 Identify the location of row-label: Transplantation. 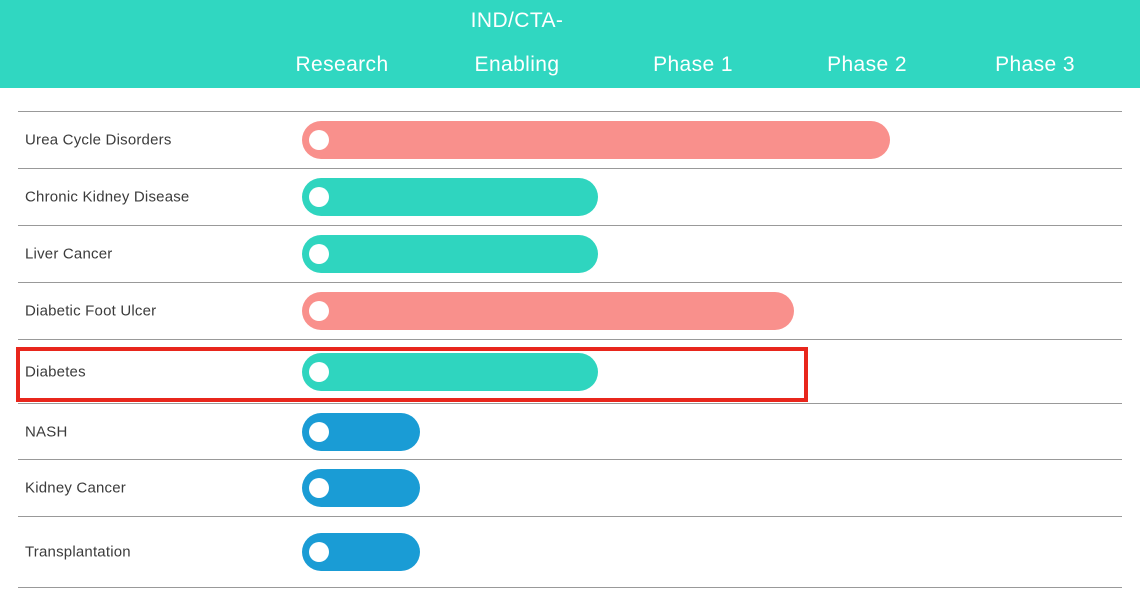
(78, 552).